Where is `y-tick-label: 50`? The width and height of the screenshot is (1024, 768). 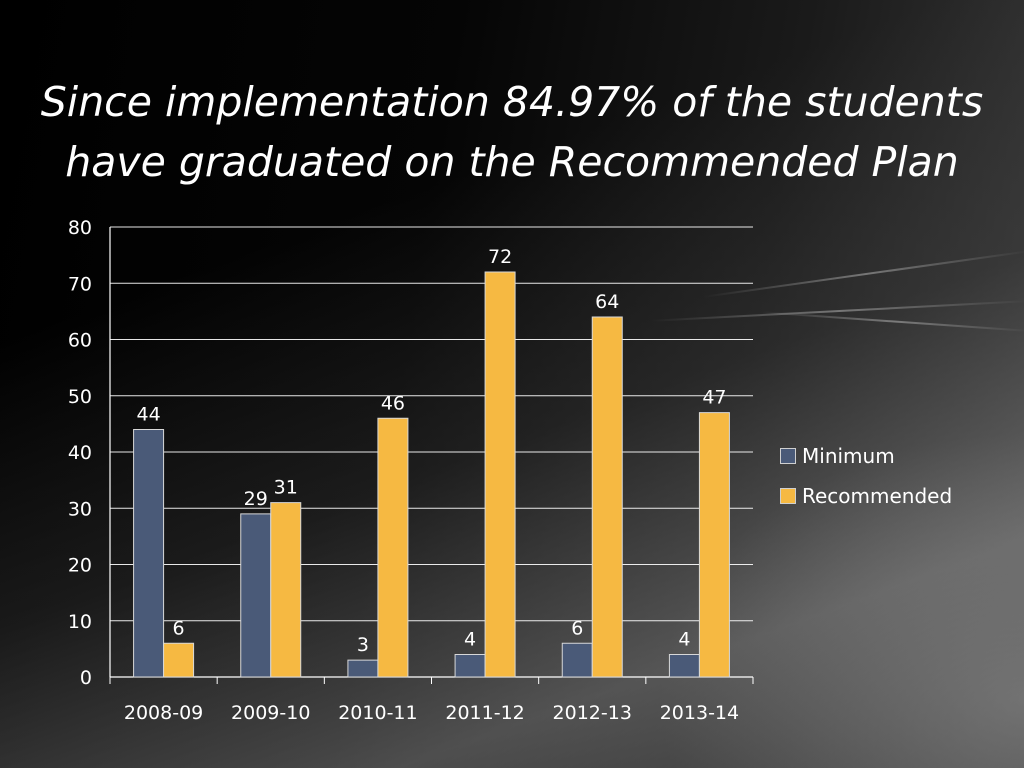 y-tick-label: 50 is located at coordinates (80, 397).